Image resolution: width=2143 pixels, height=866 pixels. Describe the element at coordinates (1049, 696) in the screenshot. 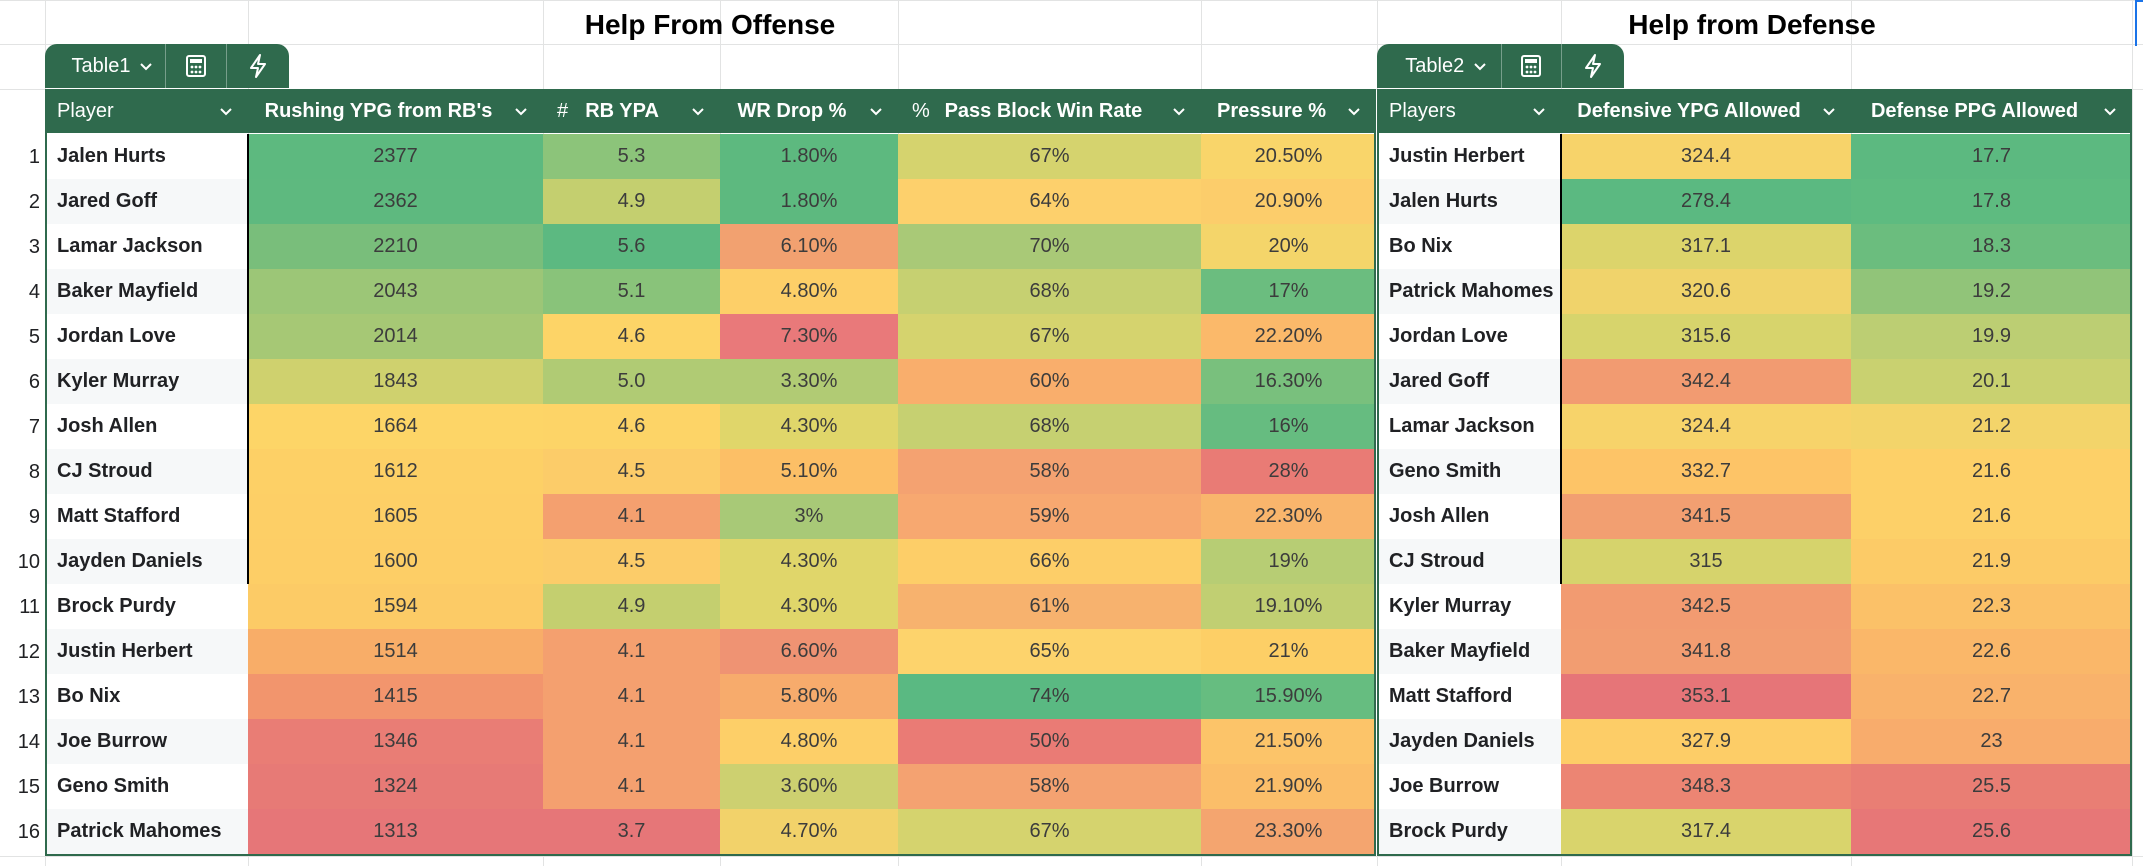

I see `table-cell: 74%` at that location.